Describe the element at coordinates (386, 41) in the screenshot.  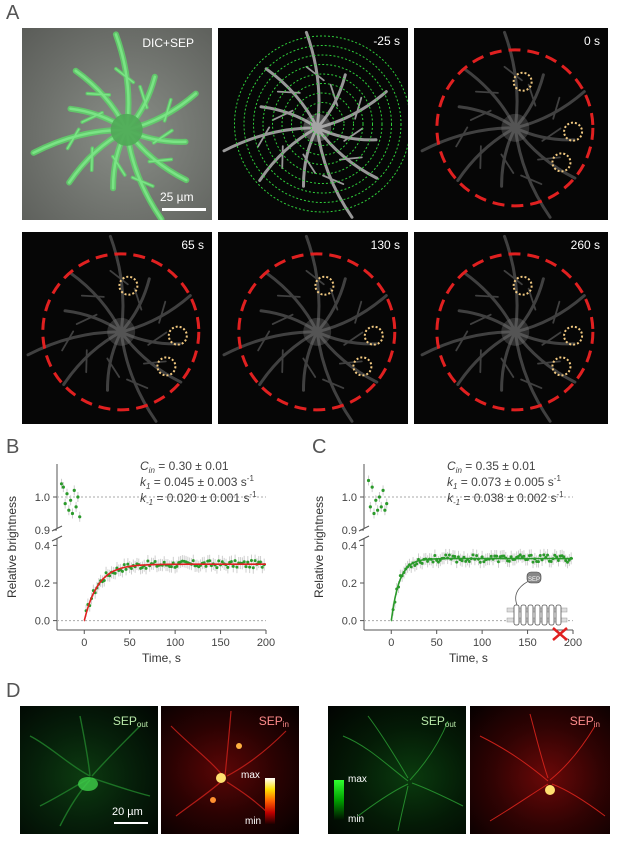
I see `frame-time-label: -25 s` at that location.